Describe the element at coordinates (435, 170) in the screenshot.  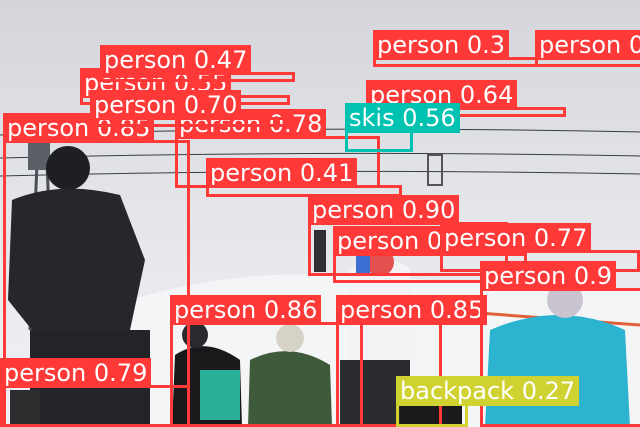
I see `lift-chair` at that location.